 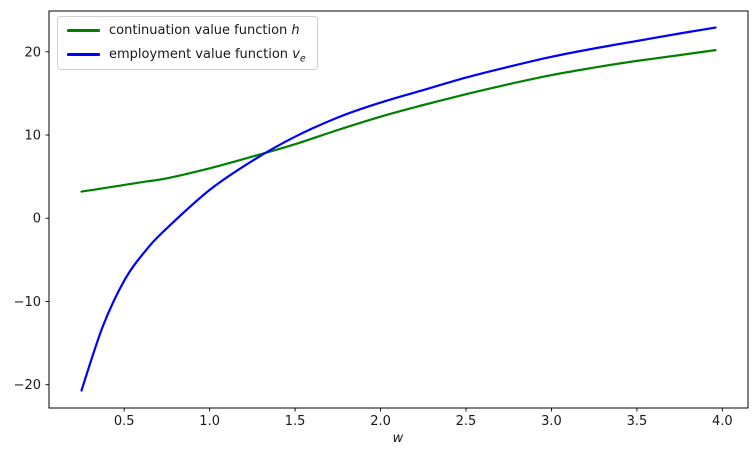 I want to click on legend-item-label: employment value function ve, so click(x=207, y=56).